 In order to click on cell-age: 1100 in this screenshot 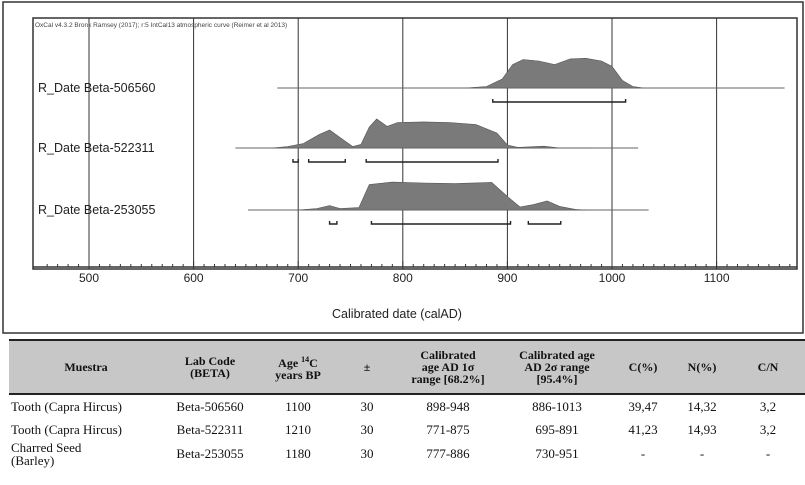, I will do `click(298, 406)`.